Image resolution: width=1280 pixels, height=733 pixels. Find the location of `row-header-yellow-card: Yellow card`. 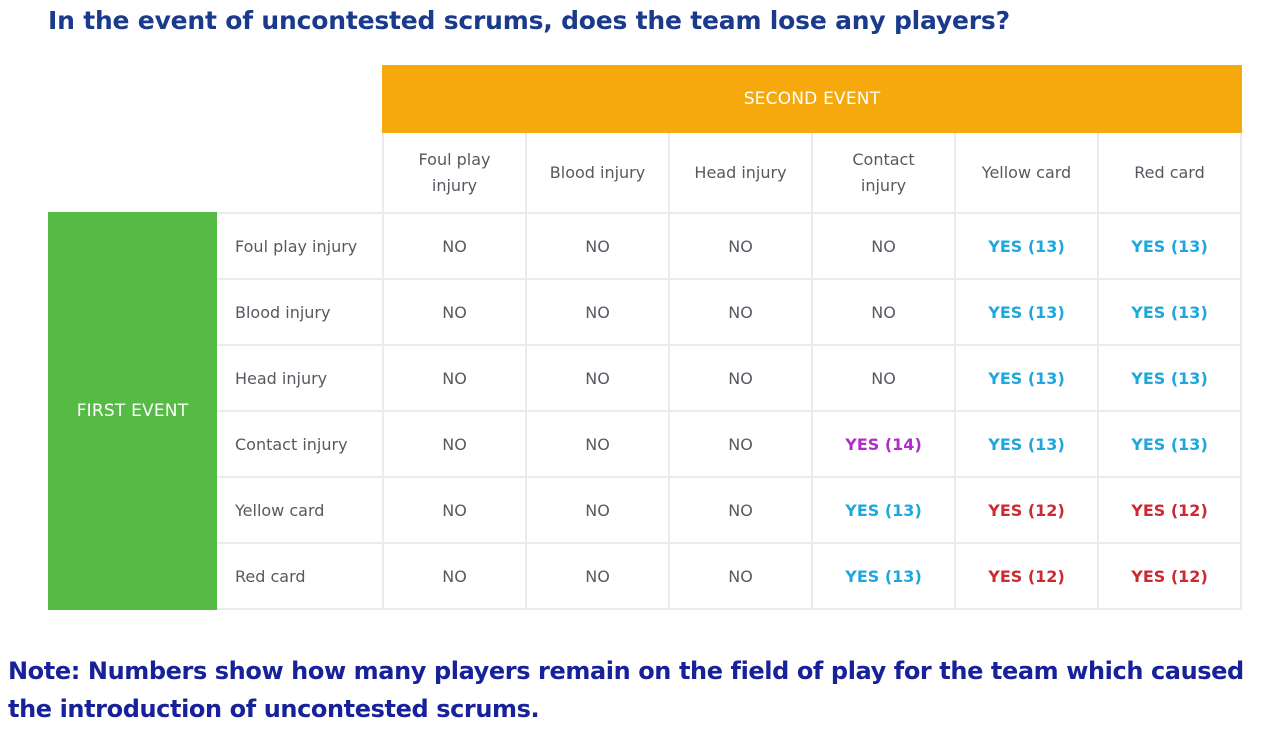

row-header-yellow-card: Yellow card is located at coordinates (299, 510).